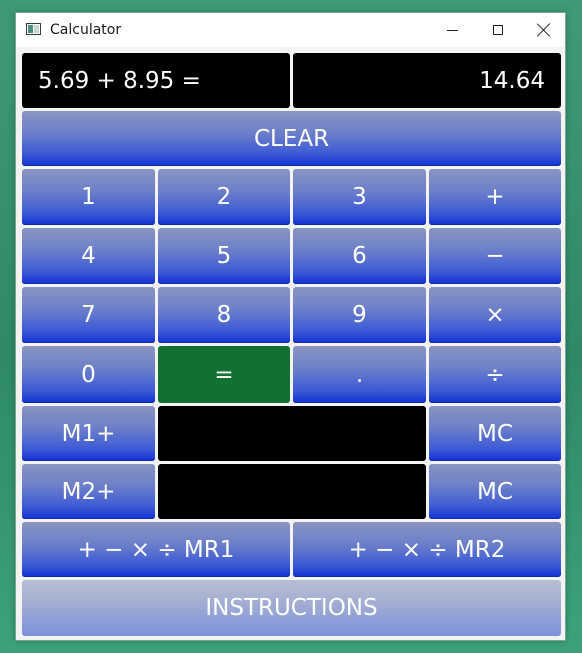 The image size is (582, 653). What do you see at coordinates (427, 80) in the screenshot?
I see `result-display: 14.64` at bounding box center [427, 80].